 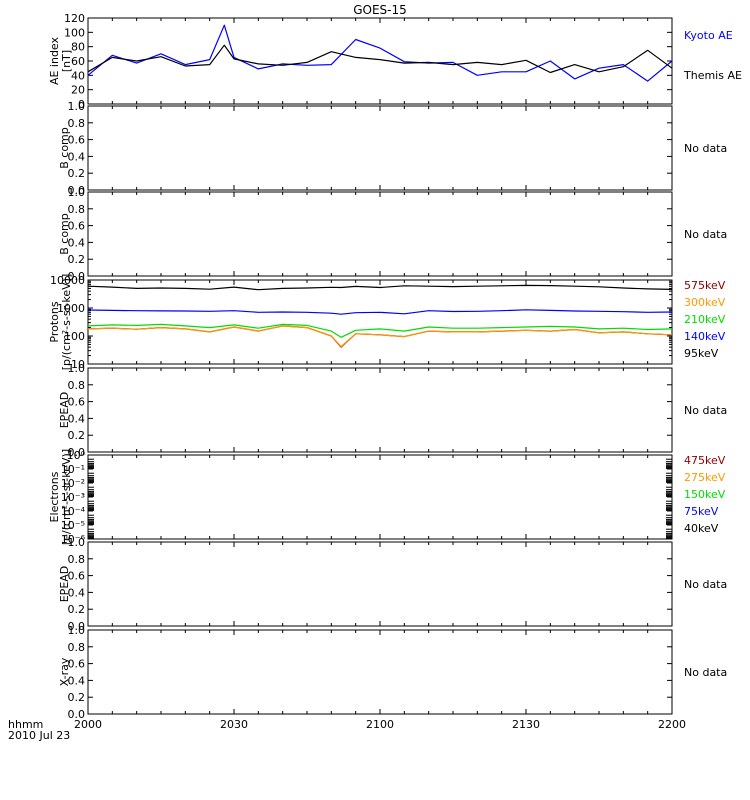 I want to click on series-line-Themis AE, so click(x=380, y=59).